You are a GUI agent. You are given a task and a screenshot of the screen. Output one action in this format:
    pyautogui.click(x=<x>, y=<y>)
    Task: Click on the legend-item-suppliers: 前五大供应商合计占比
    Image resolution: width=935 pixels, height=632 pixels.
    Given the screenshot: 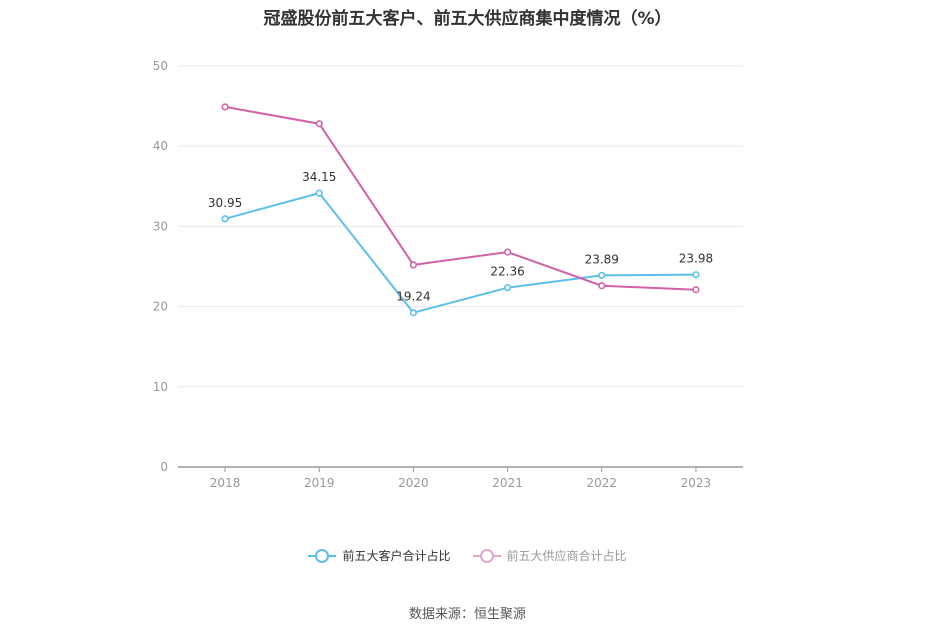 What is the action you would take?
    pyautogui.click(x=549, y=555)
    